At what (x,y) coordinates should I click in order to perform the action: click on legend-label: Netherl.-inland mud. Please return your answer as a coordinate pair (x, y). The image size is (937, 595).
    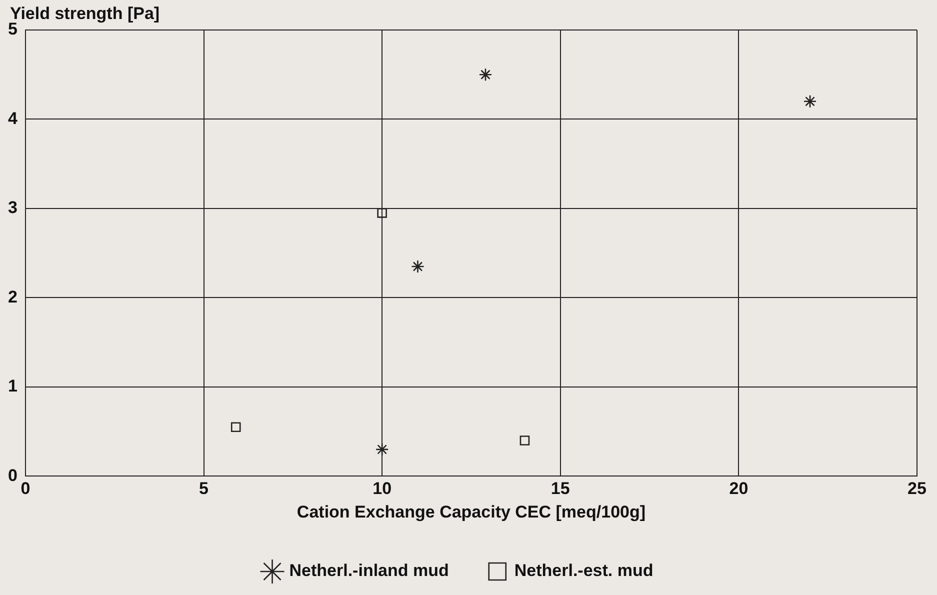
    Looking at the image, I should click on (369, 570).